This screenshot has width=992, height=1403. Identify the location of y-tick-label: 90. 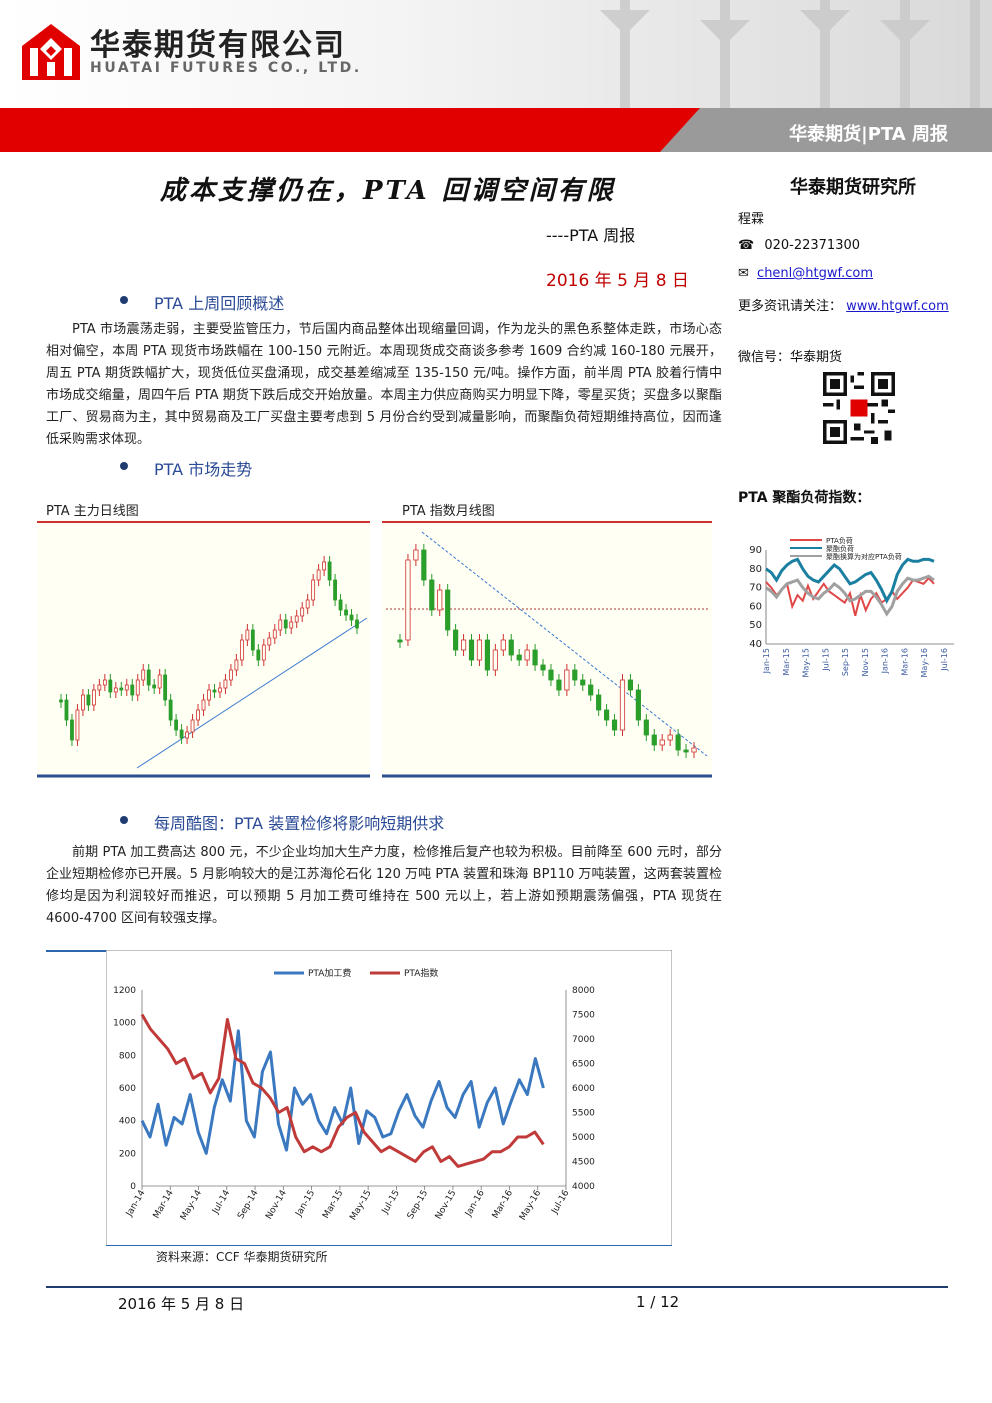
(755, 550).